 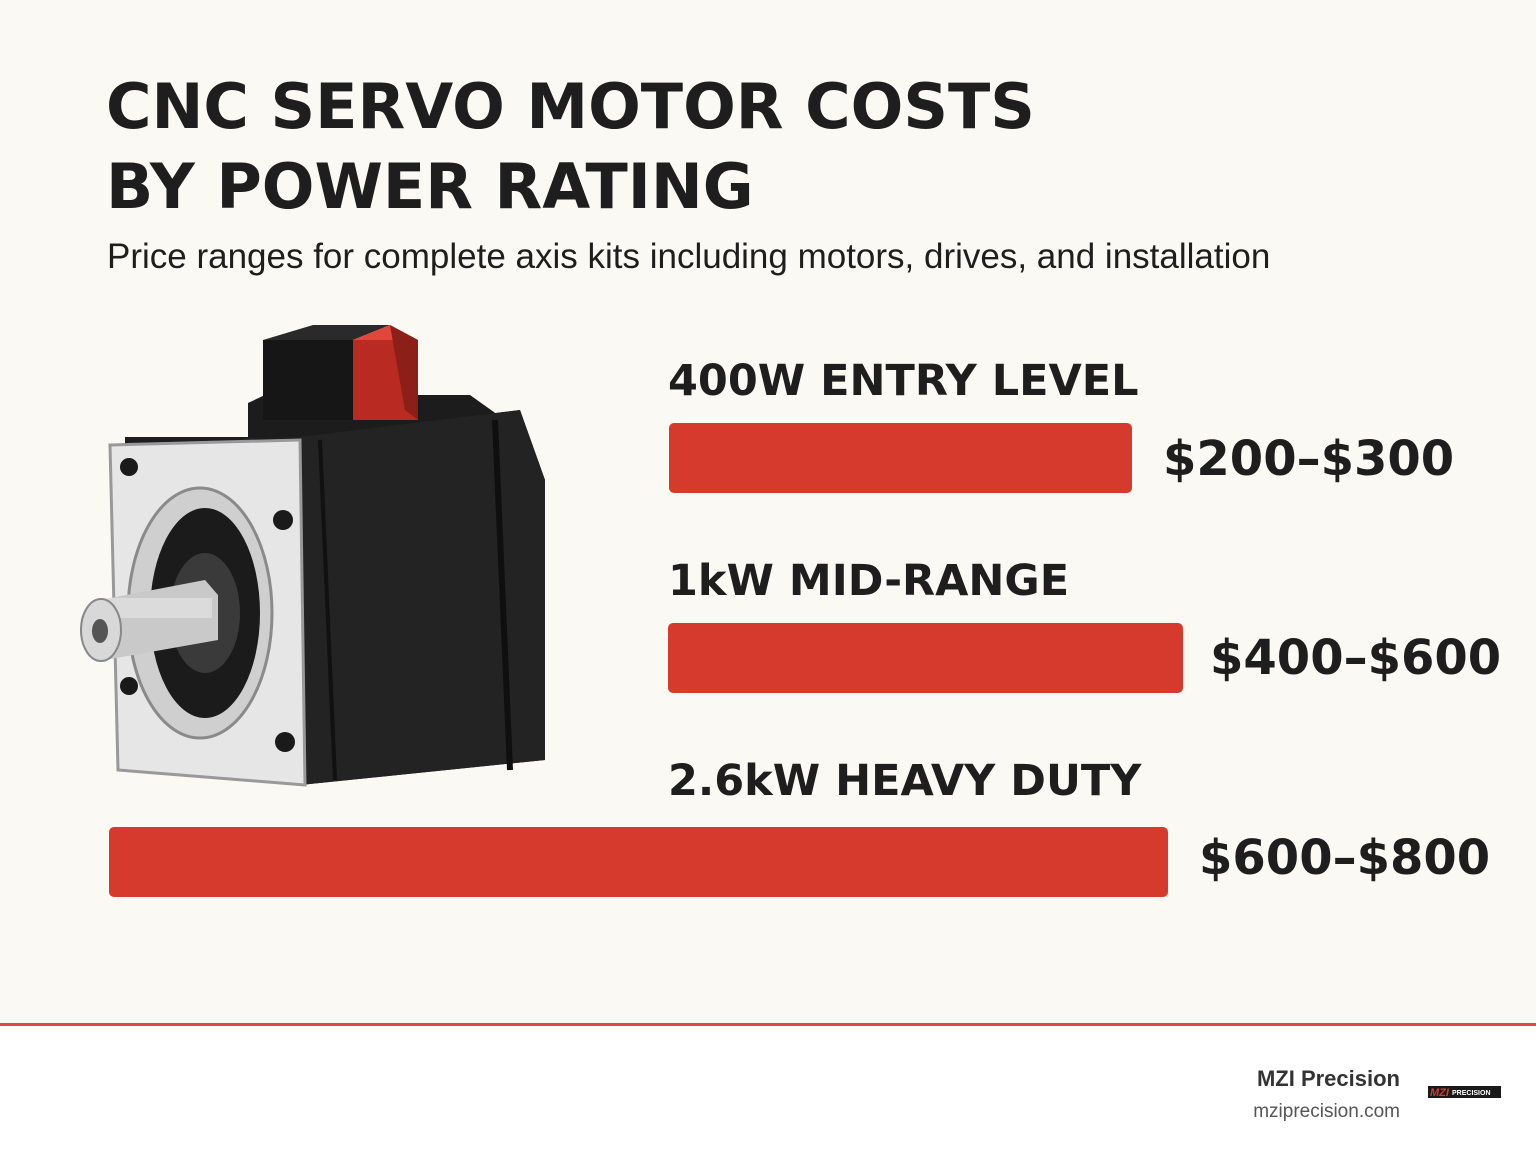 I want to click on tier-label: 1kW MID-RANGE, so click(x=868, y=581).